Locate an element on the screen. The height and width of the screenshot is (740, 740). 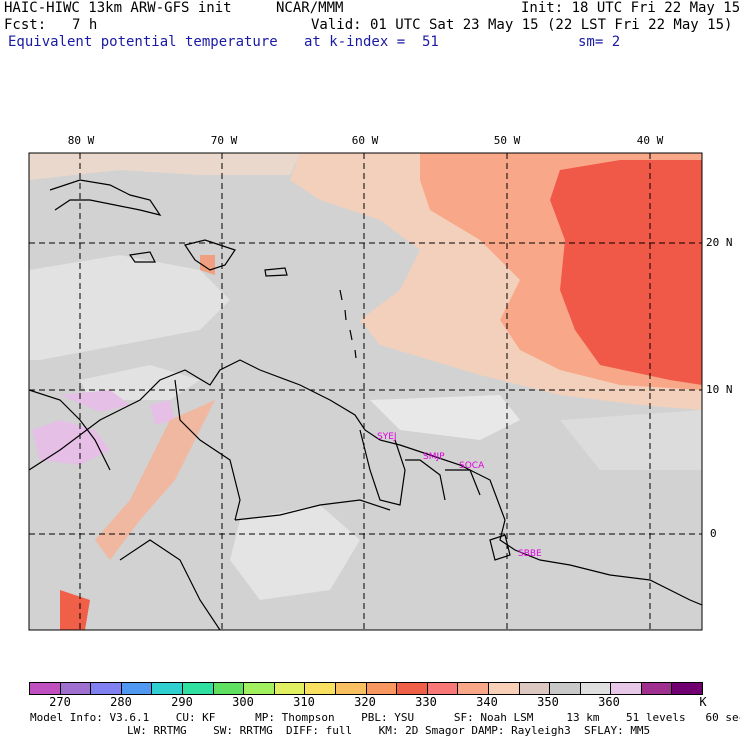
colorbar is located at coordinates (366, 688).